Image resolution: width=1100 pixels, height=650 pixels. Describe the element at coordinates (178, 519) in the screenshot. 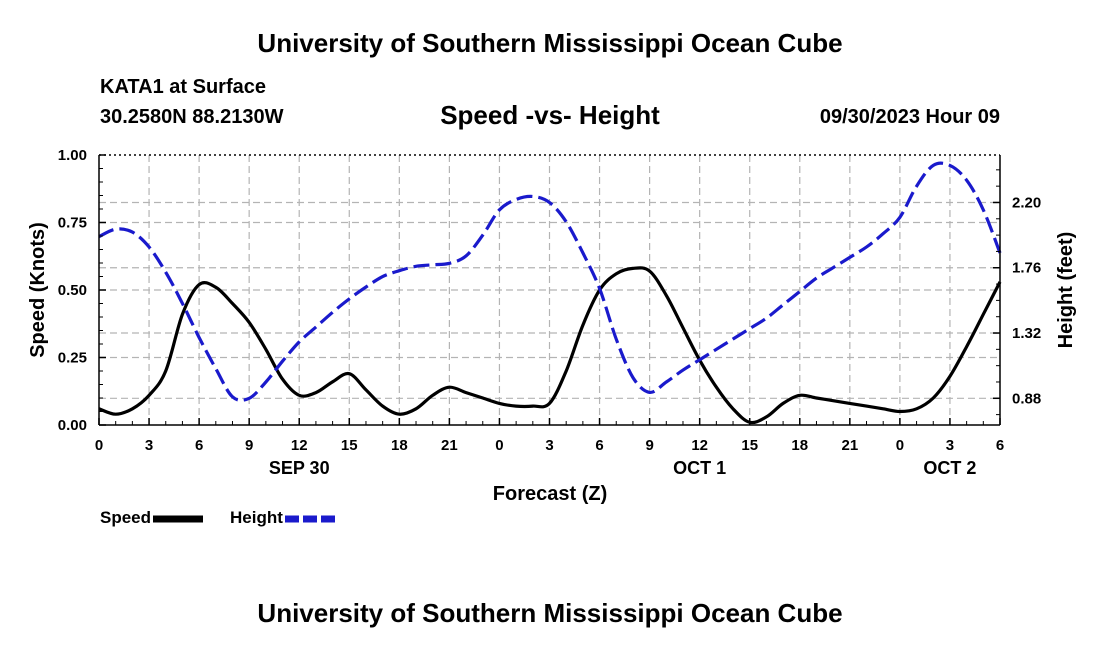

I see `legend-speed-swatch` at that location.